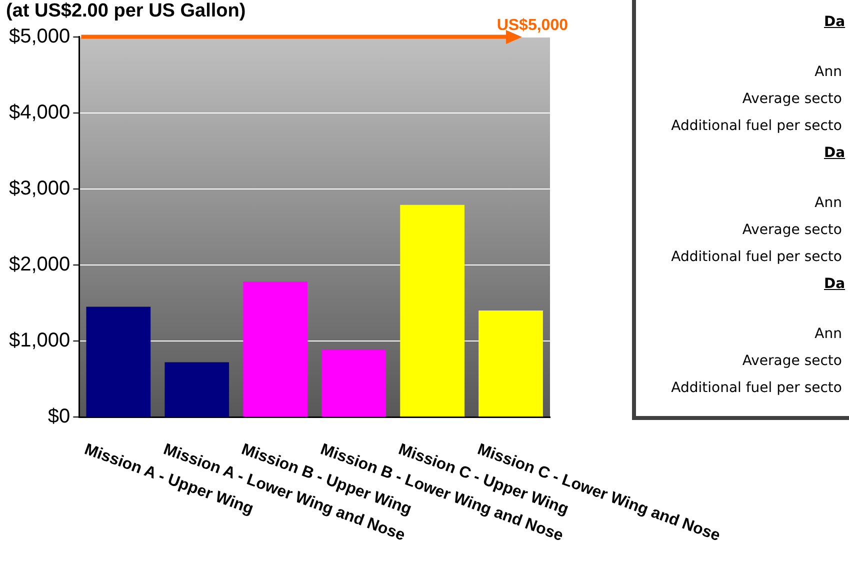 This screenshot has width=849, height=575. I want to click on y-tick-label: $5,000, so click(39, 36).